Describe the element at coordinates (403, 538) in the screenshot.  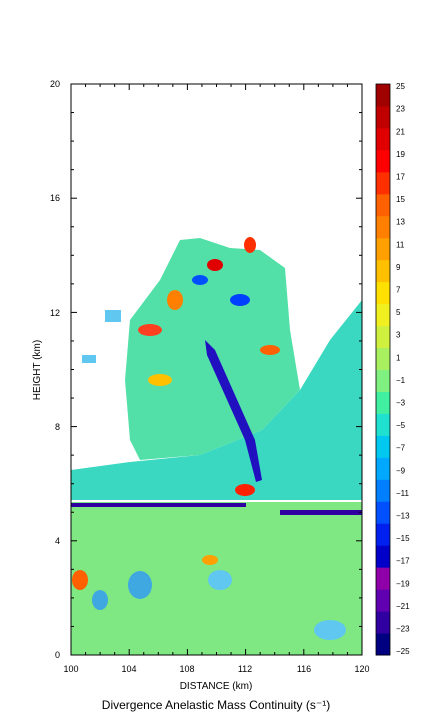
I see `colorbar-label: −15` at that location.